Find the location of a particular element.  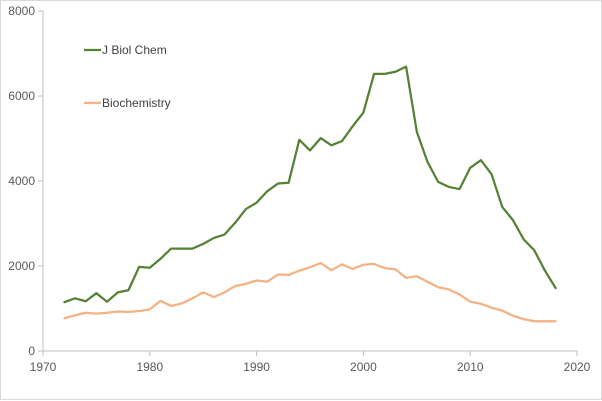

y-tick-label: 2000 is located at coordinates (21, 266).